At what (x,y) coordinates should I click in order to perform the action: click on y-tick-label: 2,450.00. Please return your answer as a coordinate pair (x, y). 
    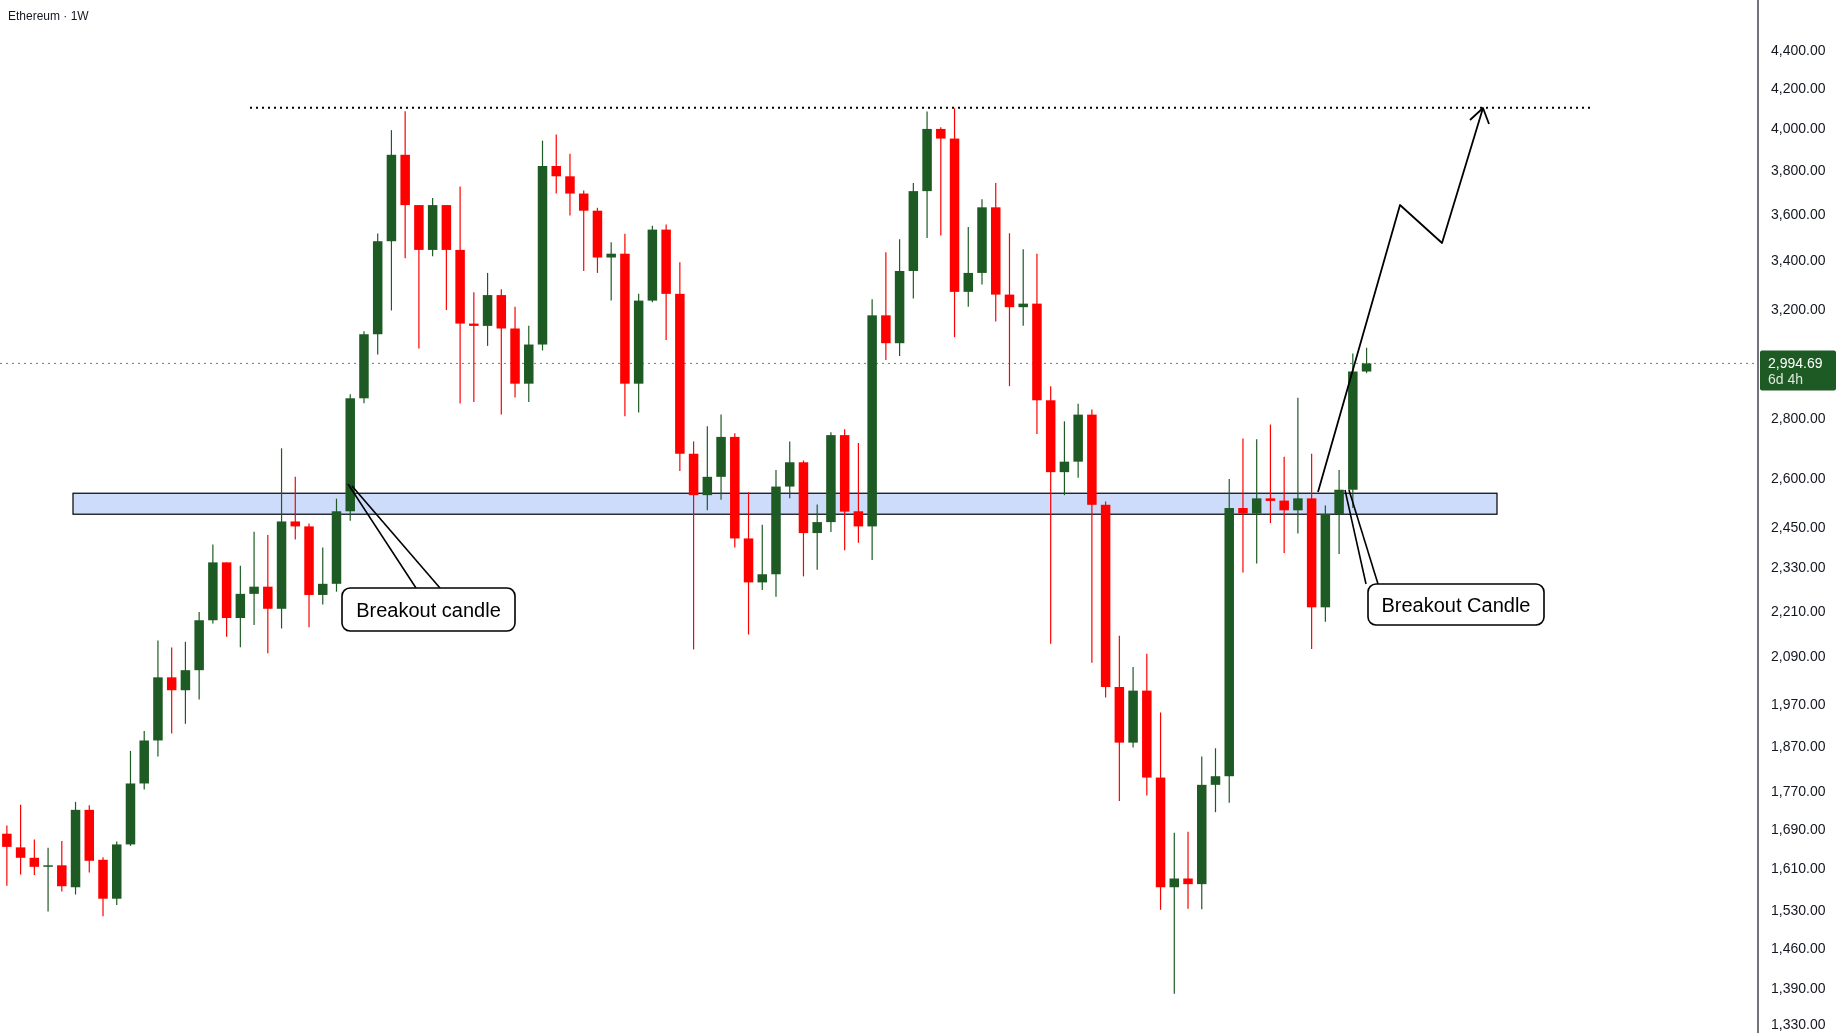
    Looking at the image, I should click on (1798, 526).